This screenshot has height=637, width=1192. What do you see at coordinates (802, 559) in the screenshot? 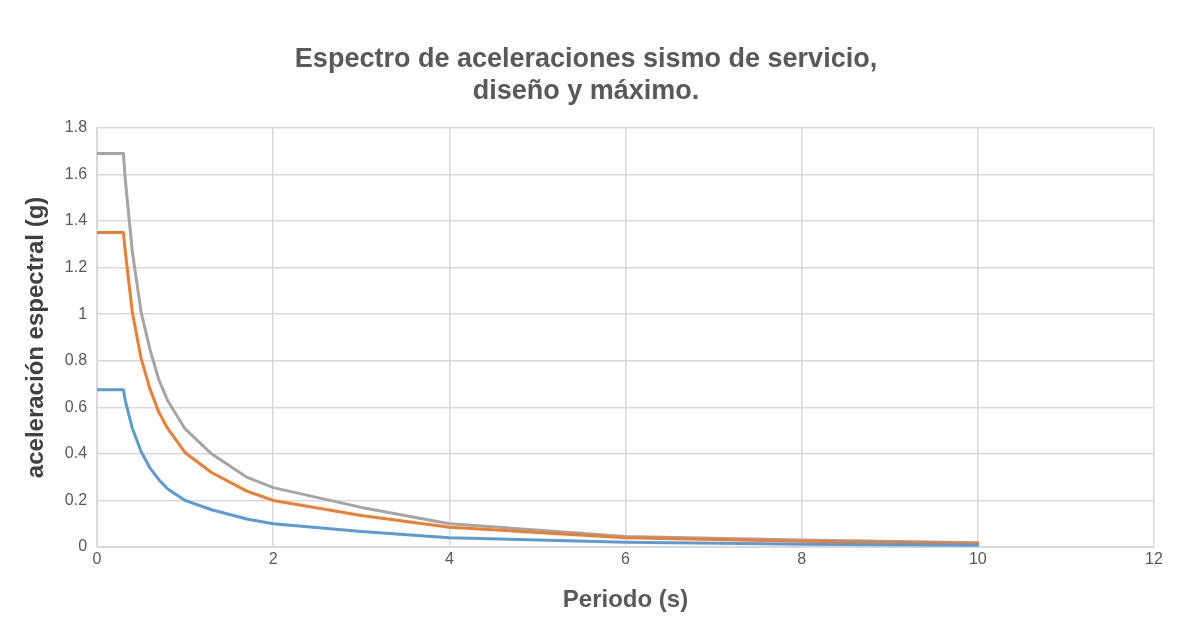
I see `x-tick-label: 8` at bounding box center [802, 559].